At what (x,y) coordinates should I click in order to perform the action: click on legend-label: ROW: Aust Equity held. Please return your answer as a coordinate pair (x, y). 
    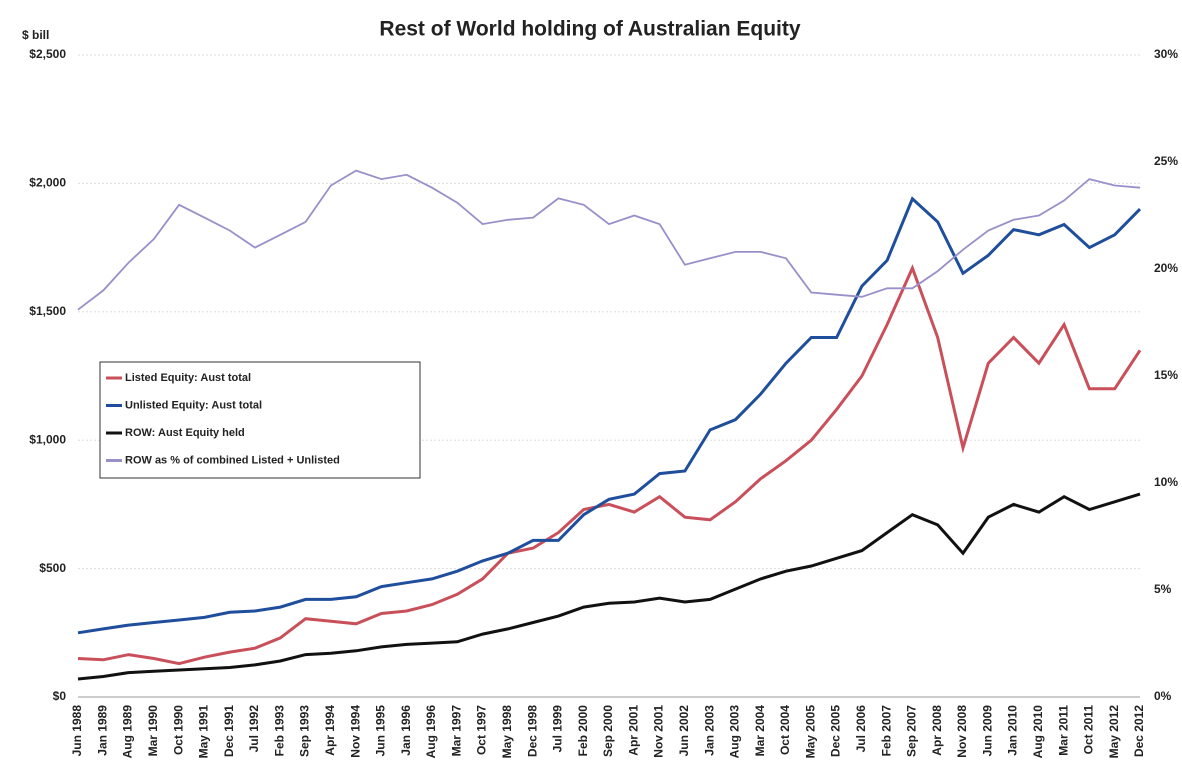
    Looking at the image, I should click on (185, 433).